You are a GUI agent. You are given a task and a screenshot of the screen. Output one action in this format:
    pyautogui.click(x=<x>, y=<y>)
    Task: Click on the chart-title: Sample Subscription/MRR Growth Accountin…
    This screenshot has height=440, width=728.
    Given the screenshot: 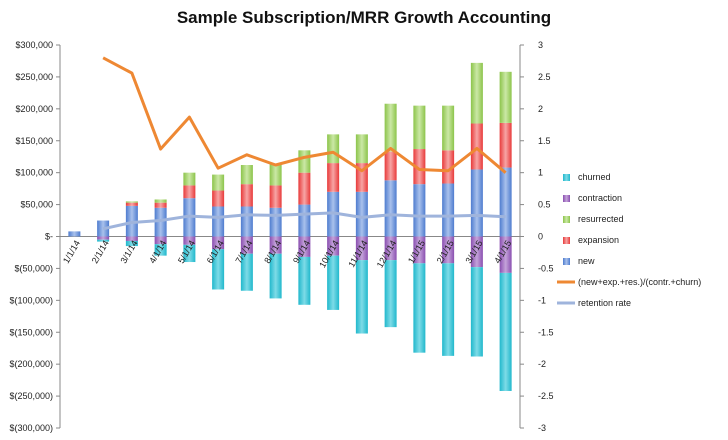 What is the action you would take?
    pyautogui.click(x=364, y=17)
    